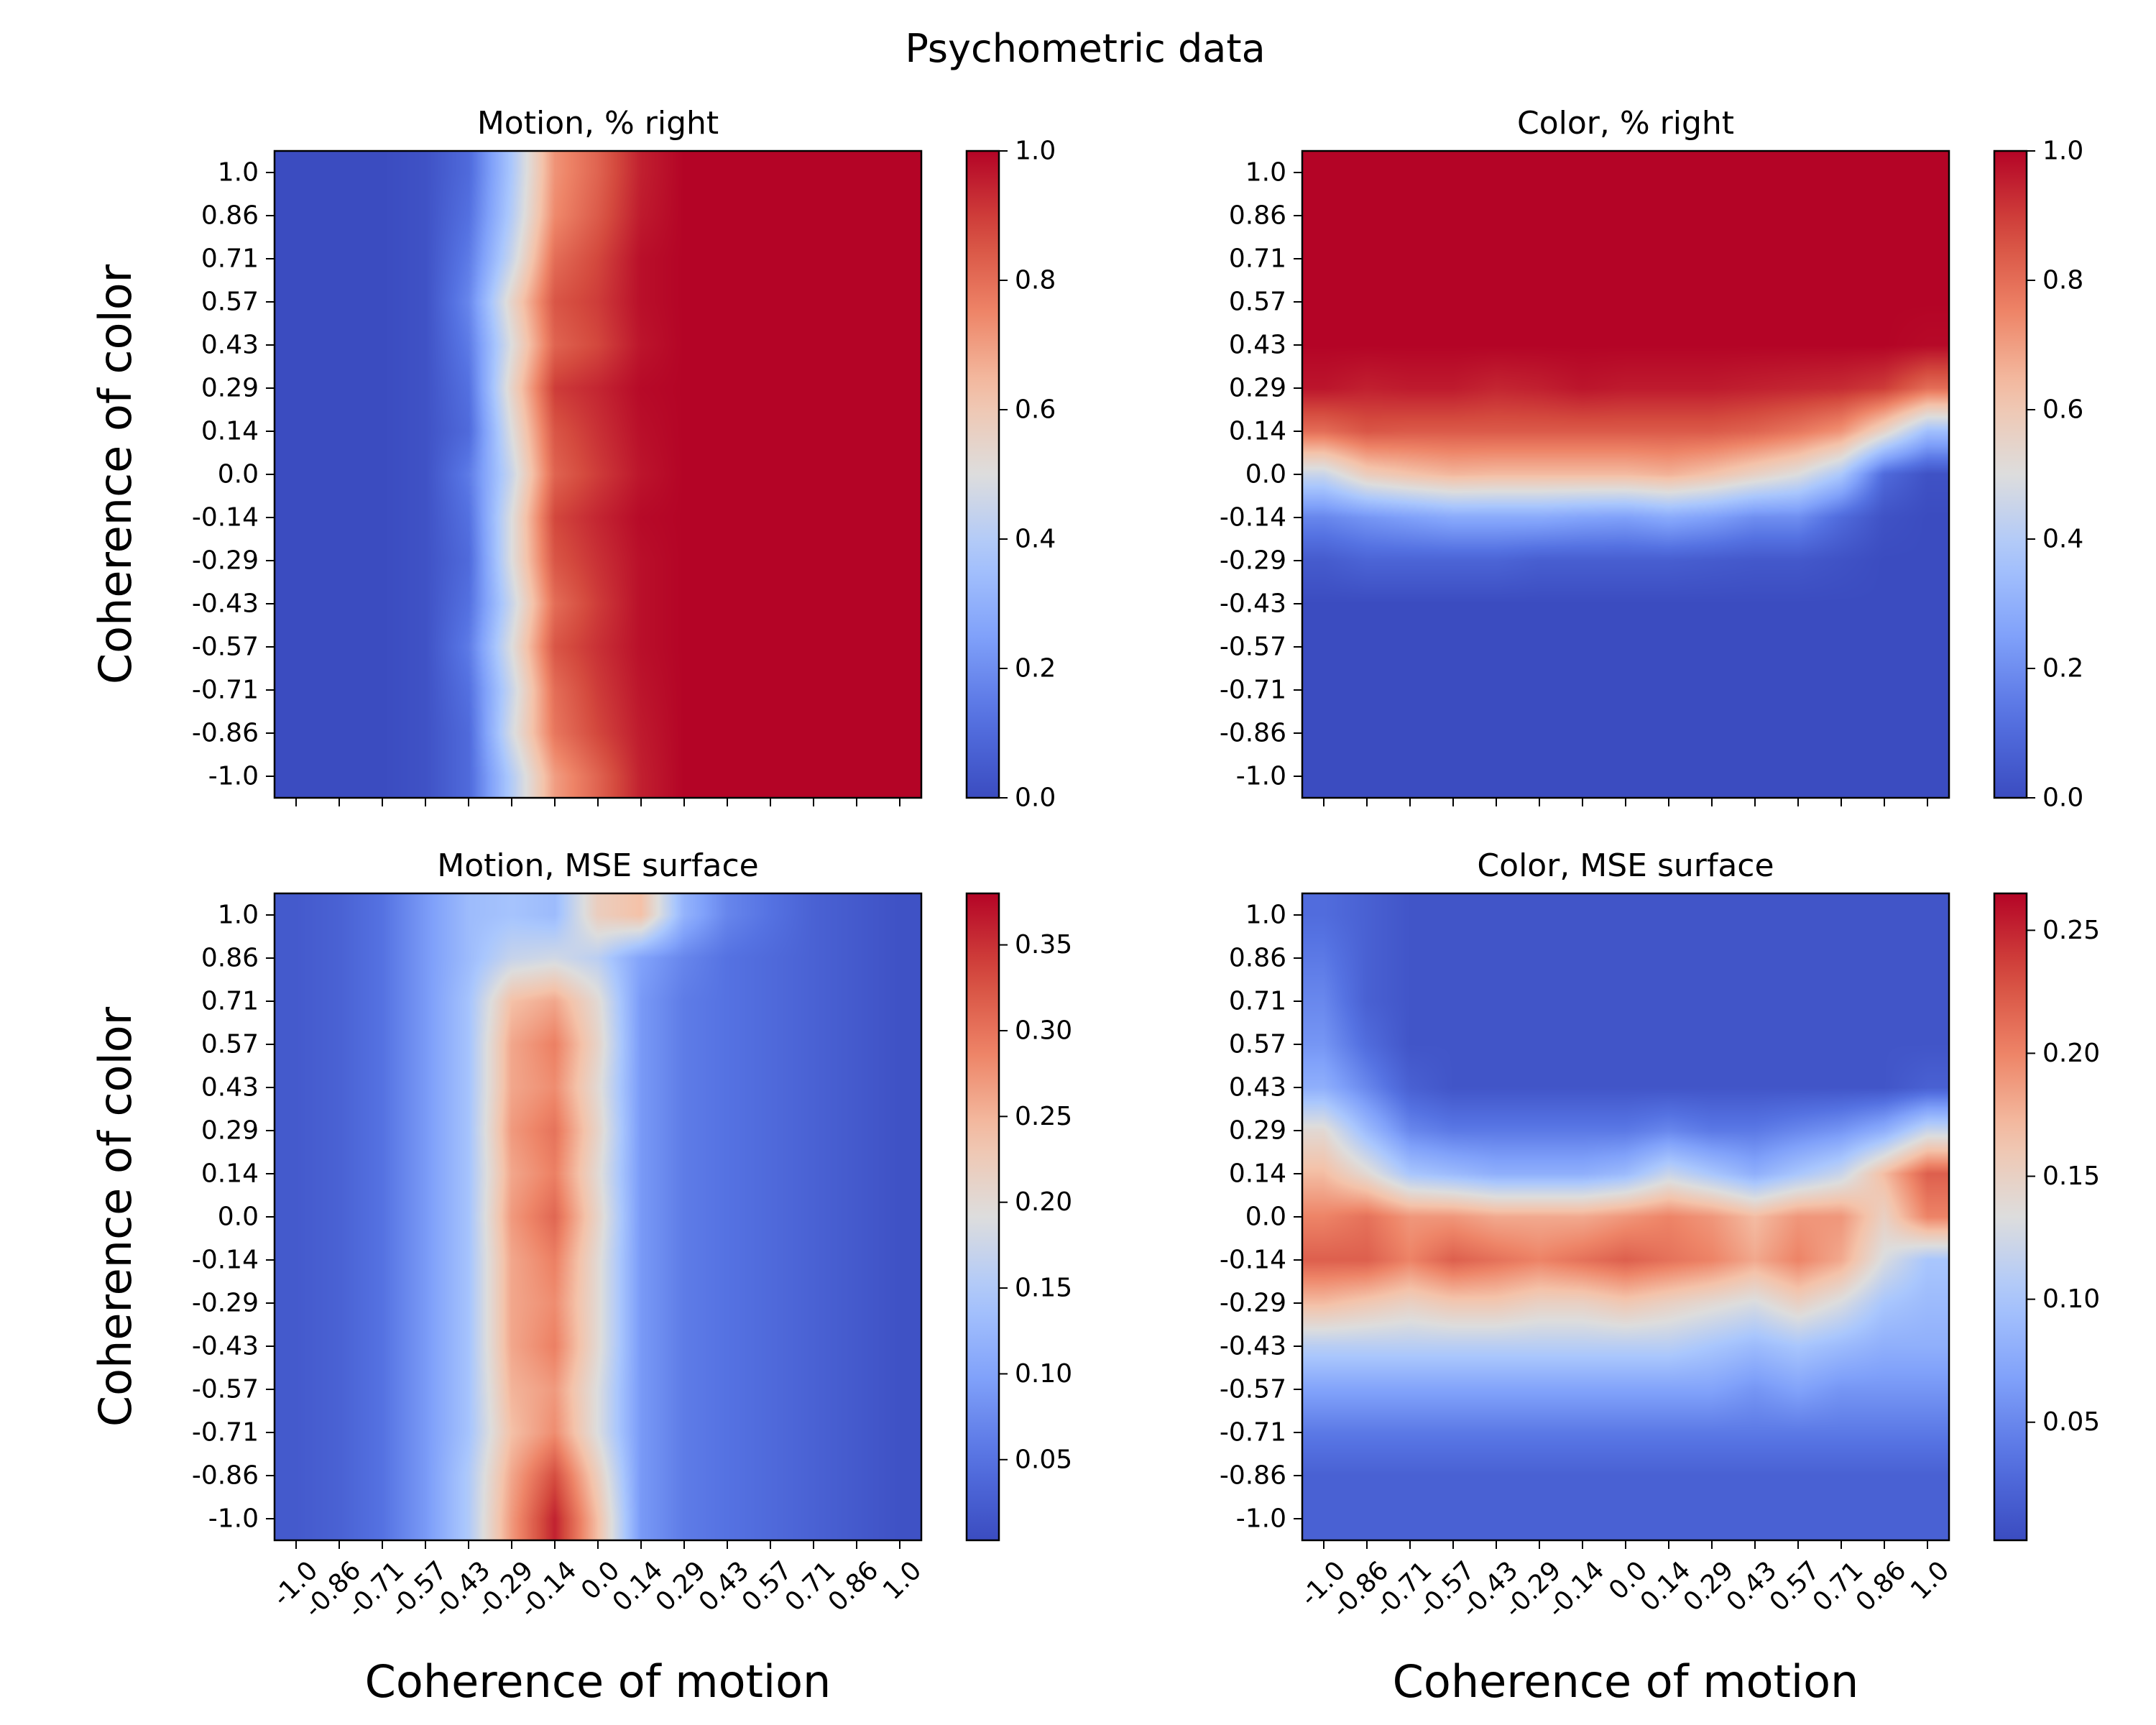 The height and width of the screenshot is (1725, 2156). Describe the element at coordinates (1085, 48) in the screenshot. I see `figure-title: Psychometric data` at that location.